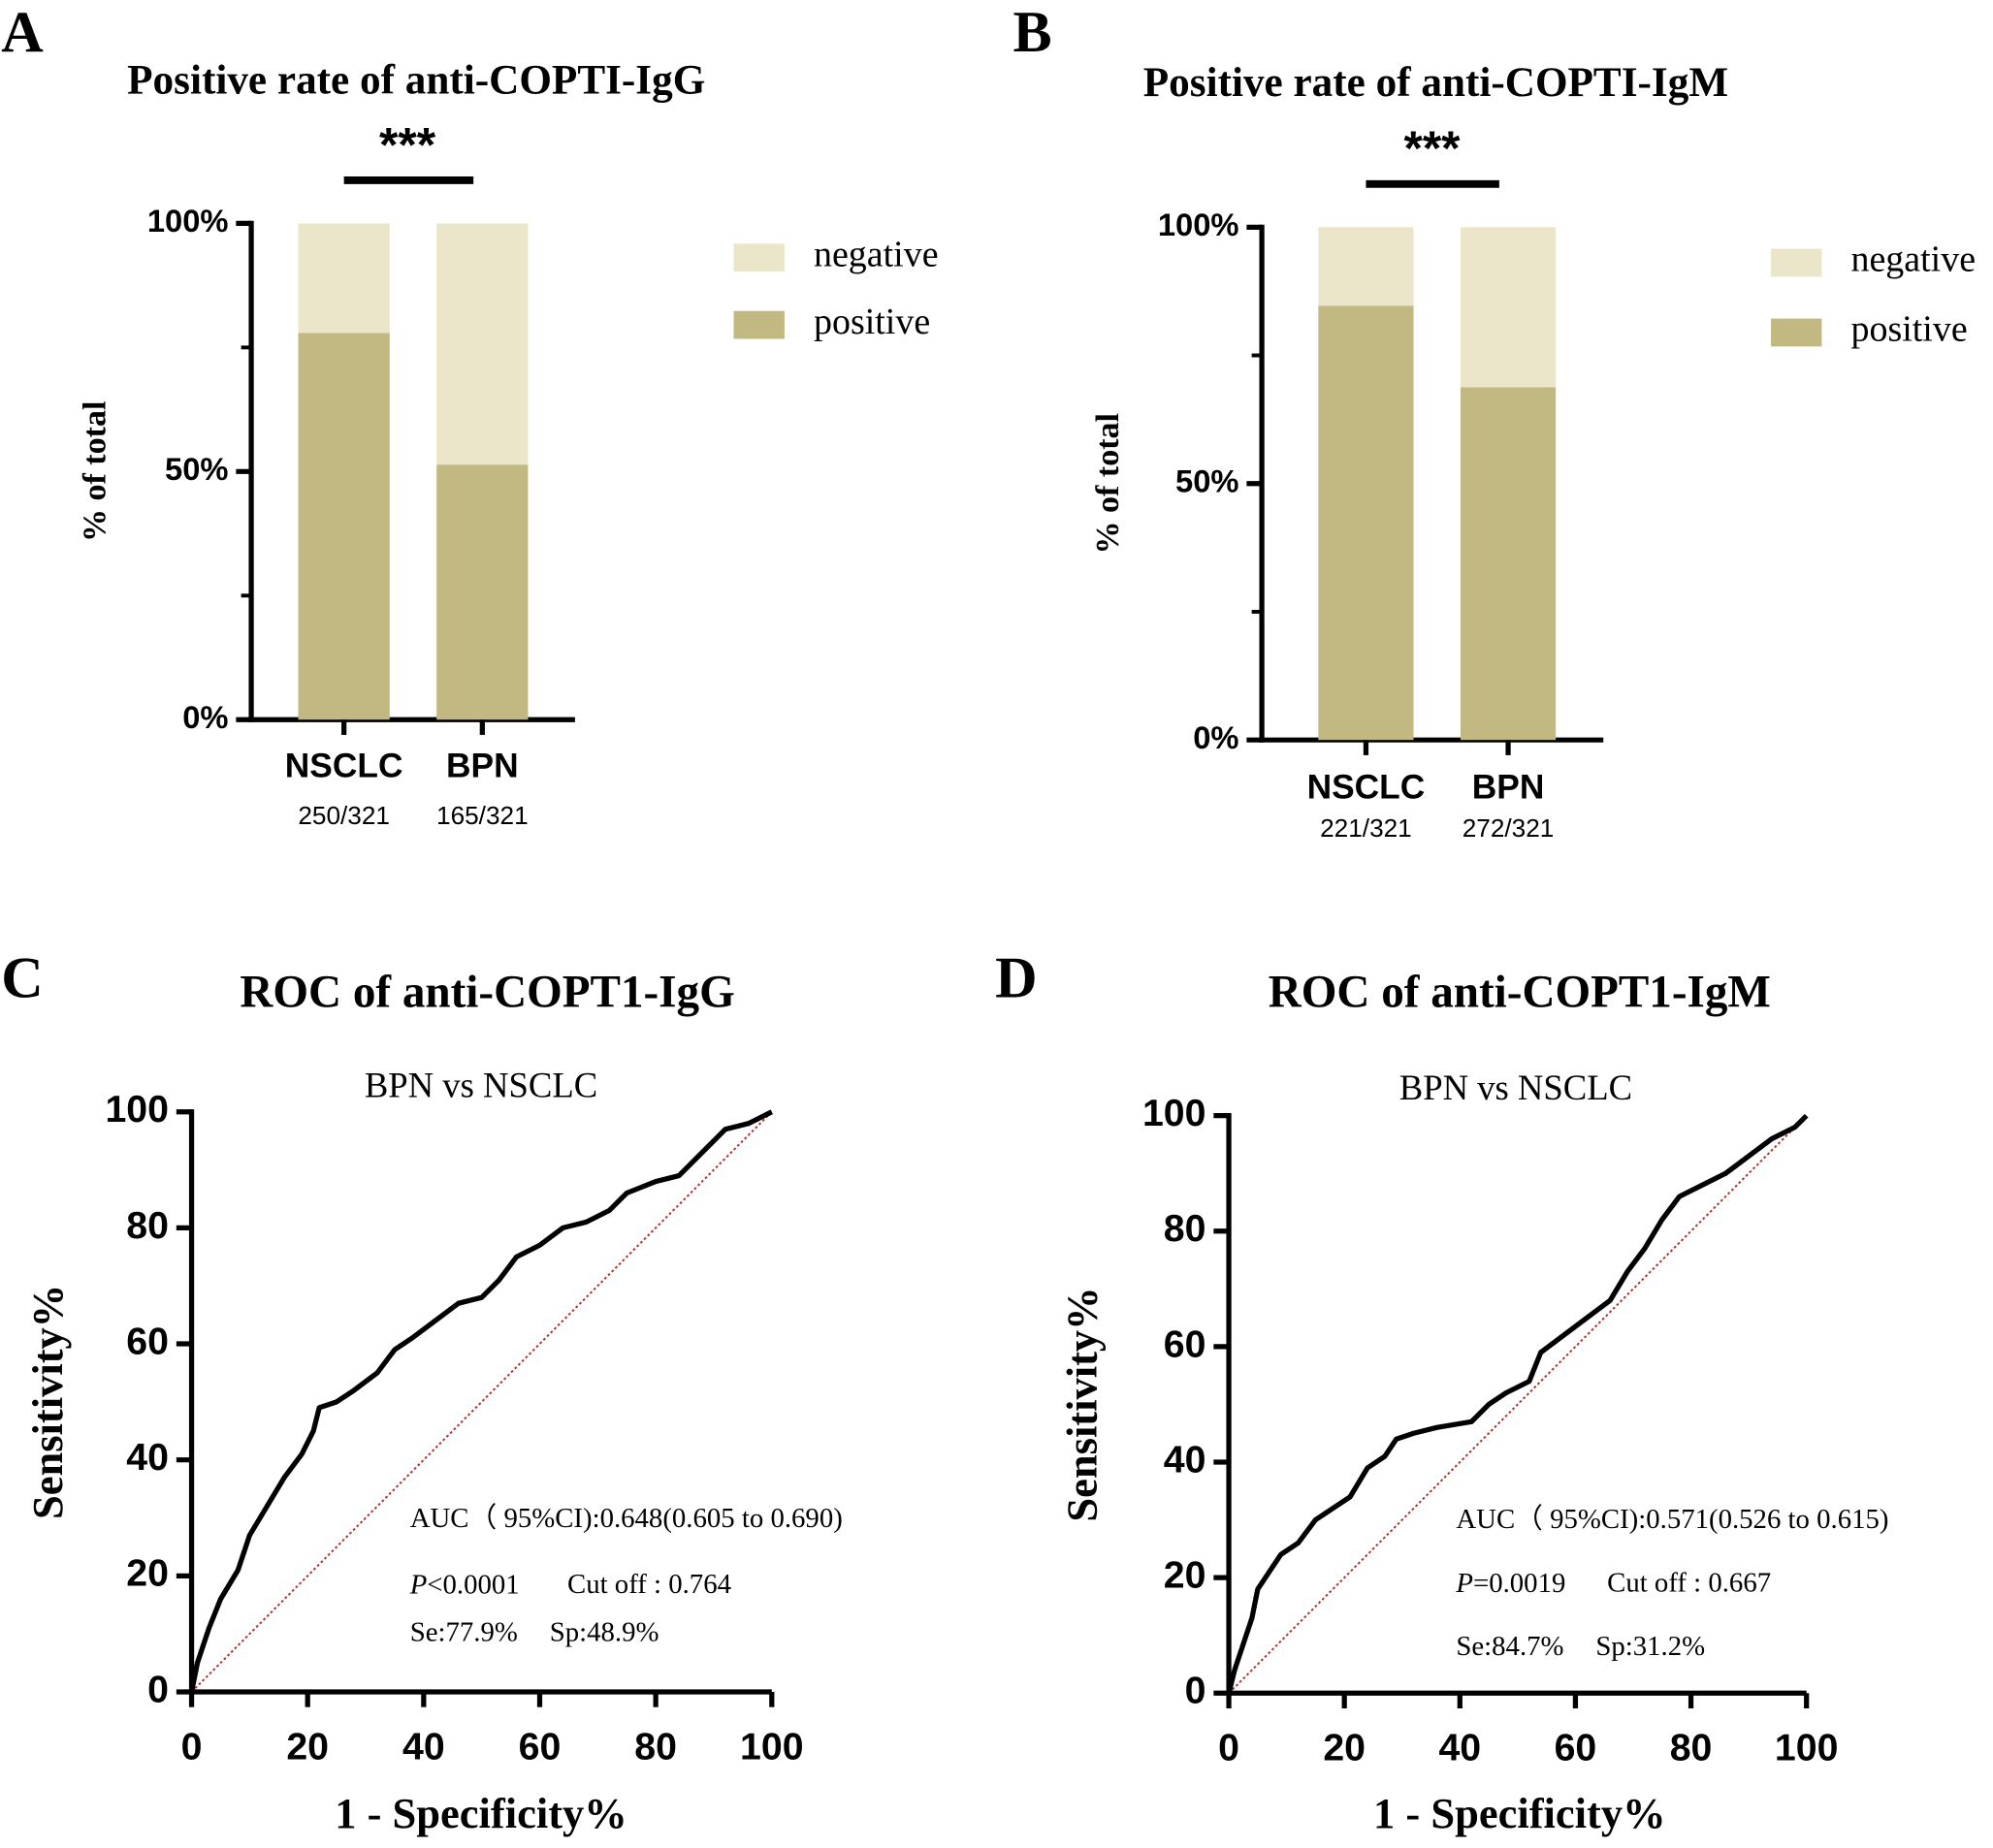  Describe the element at coordinates (1509, 828) in the screenshot. I see `x-tick-sublabel: 272/321` at that location.